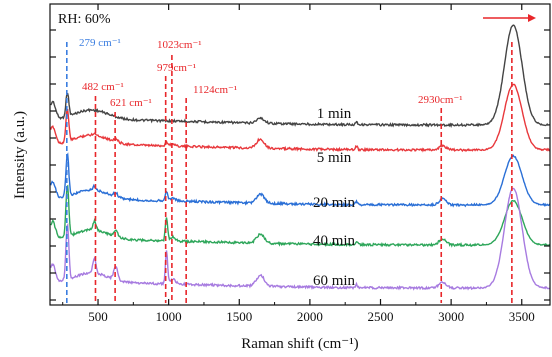 The image size is (552, 357). What do you see at coordinates (334, 241) in the screenshot?
I see `series-label-40-min: 40 min` at bounding box center [334, 241].